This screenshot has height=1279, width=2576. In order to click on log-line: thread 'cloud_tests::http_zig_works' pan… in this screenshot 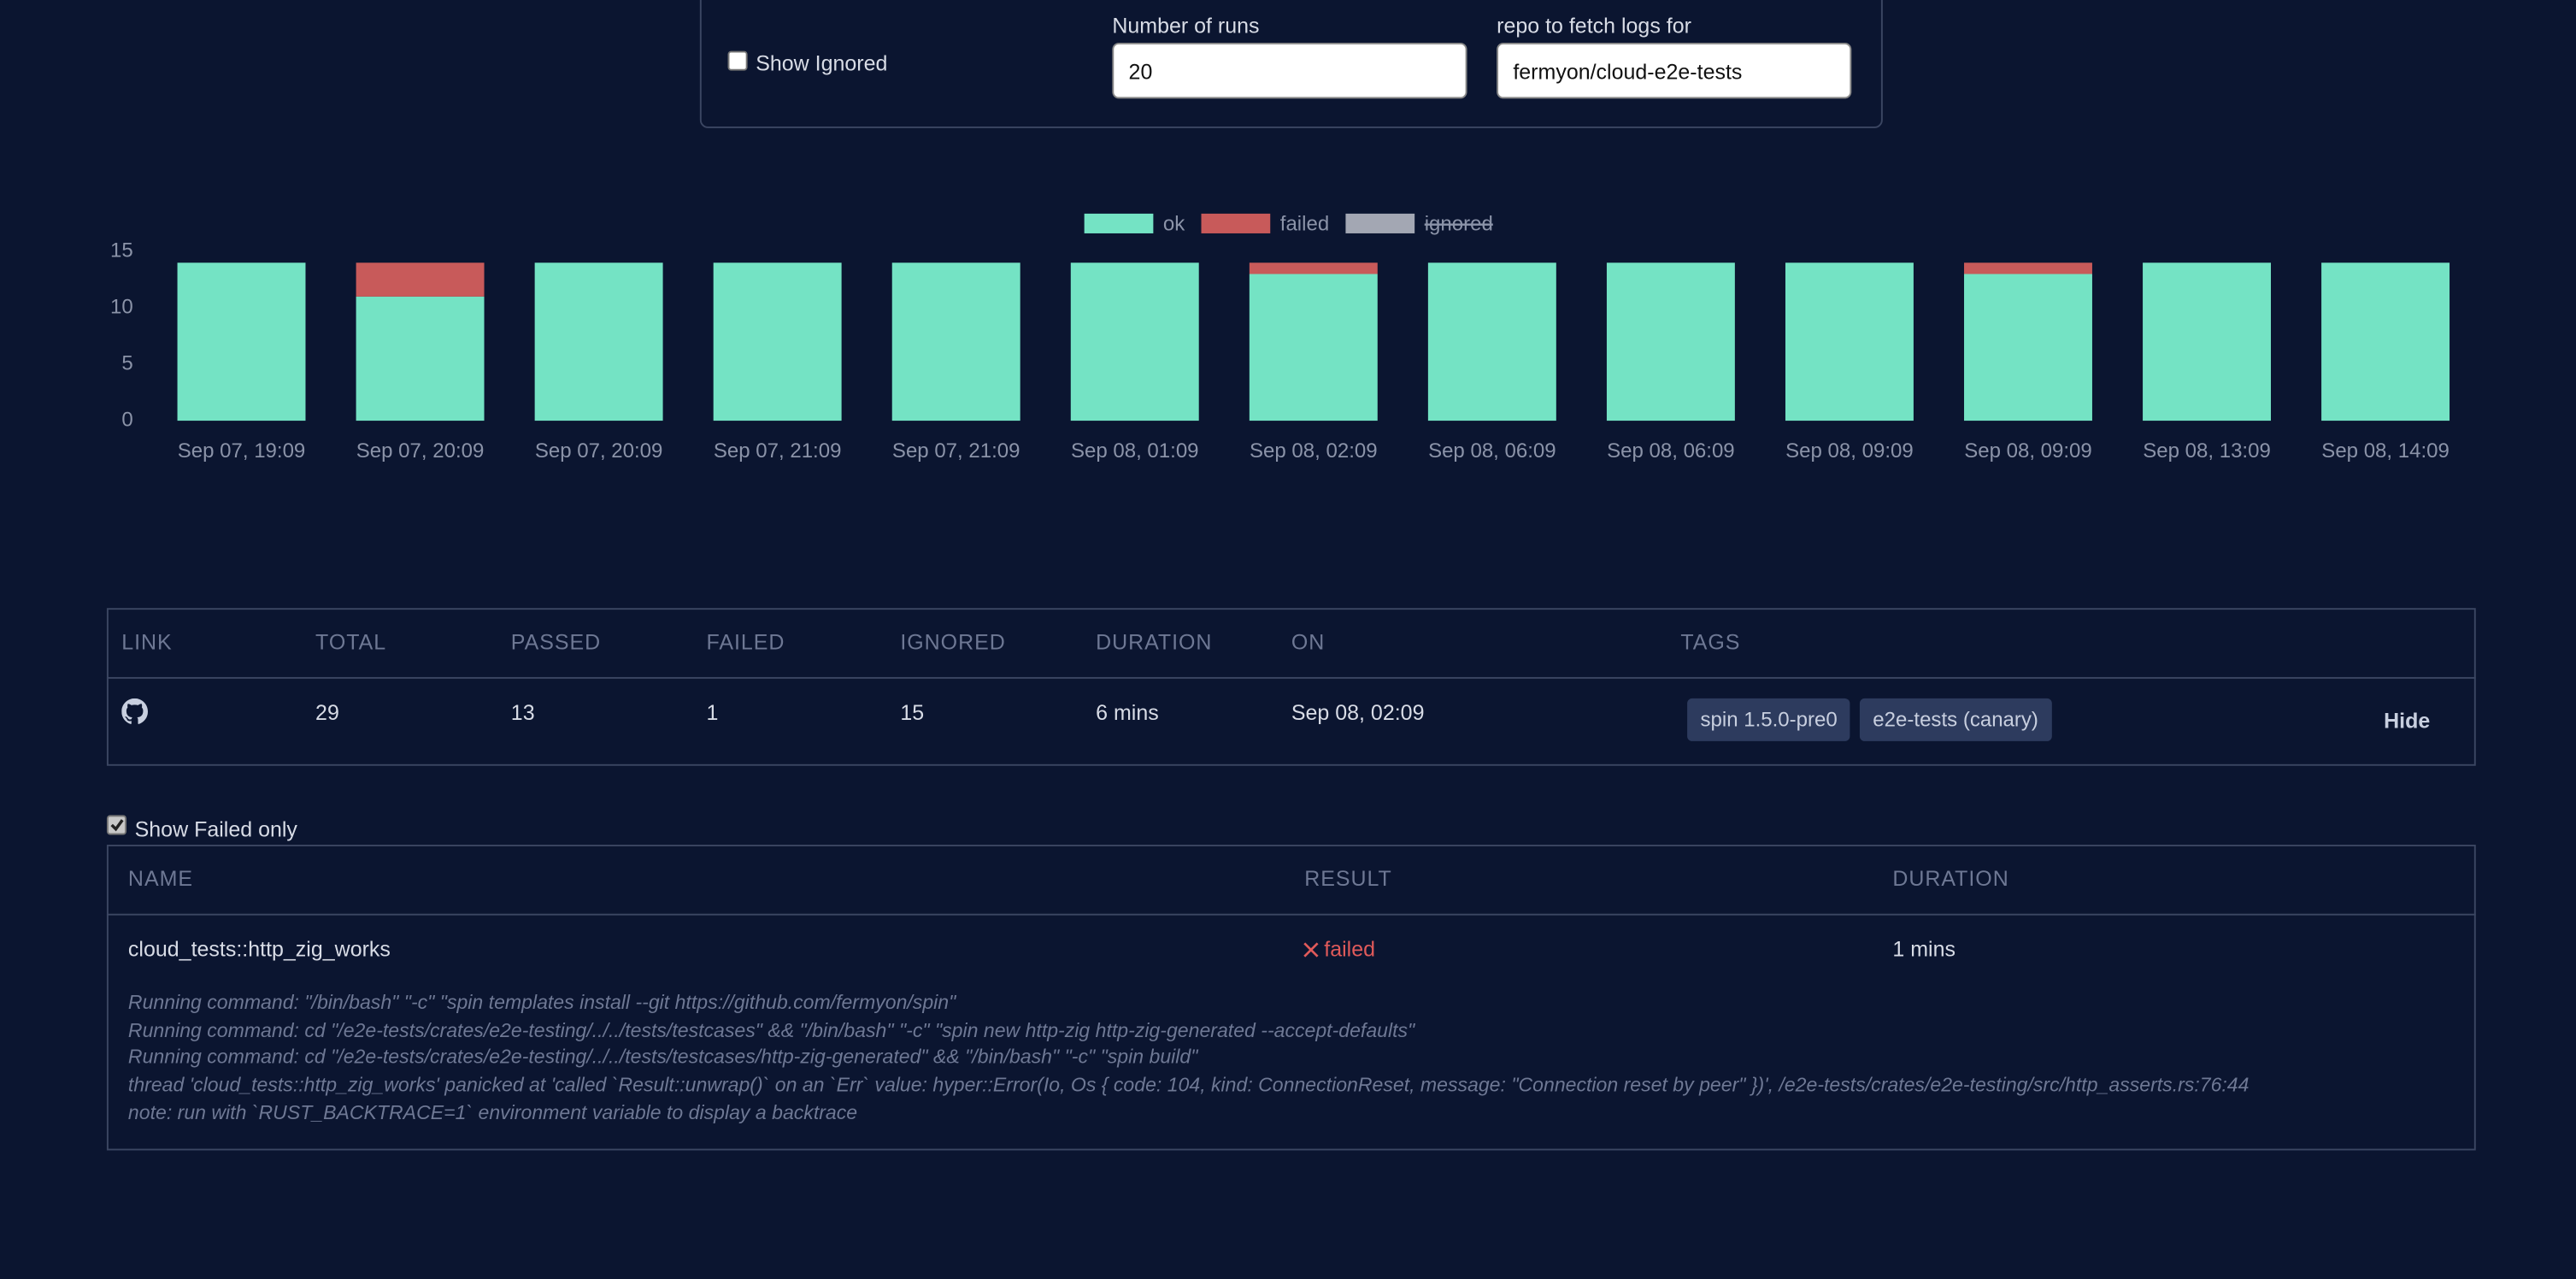, I will do `click(1188, 1085)`.